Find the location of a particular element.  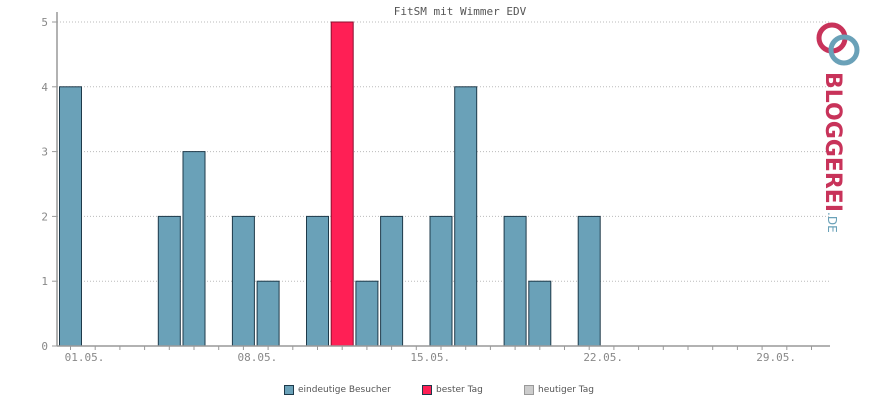

y-tick-label: 1 is located at coordinates (44, 281).